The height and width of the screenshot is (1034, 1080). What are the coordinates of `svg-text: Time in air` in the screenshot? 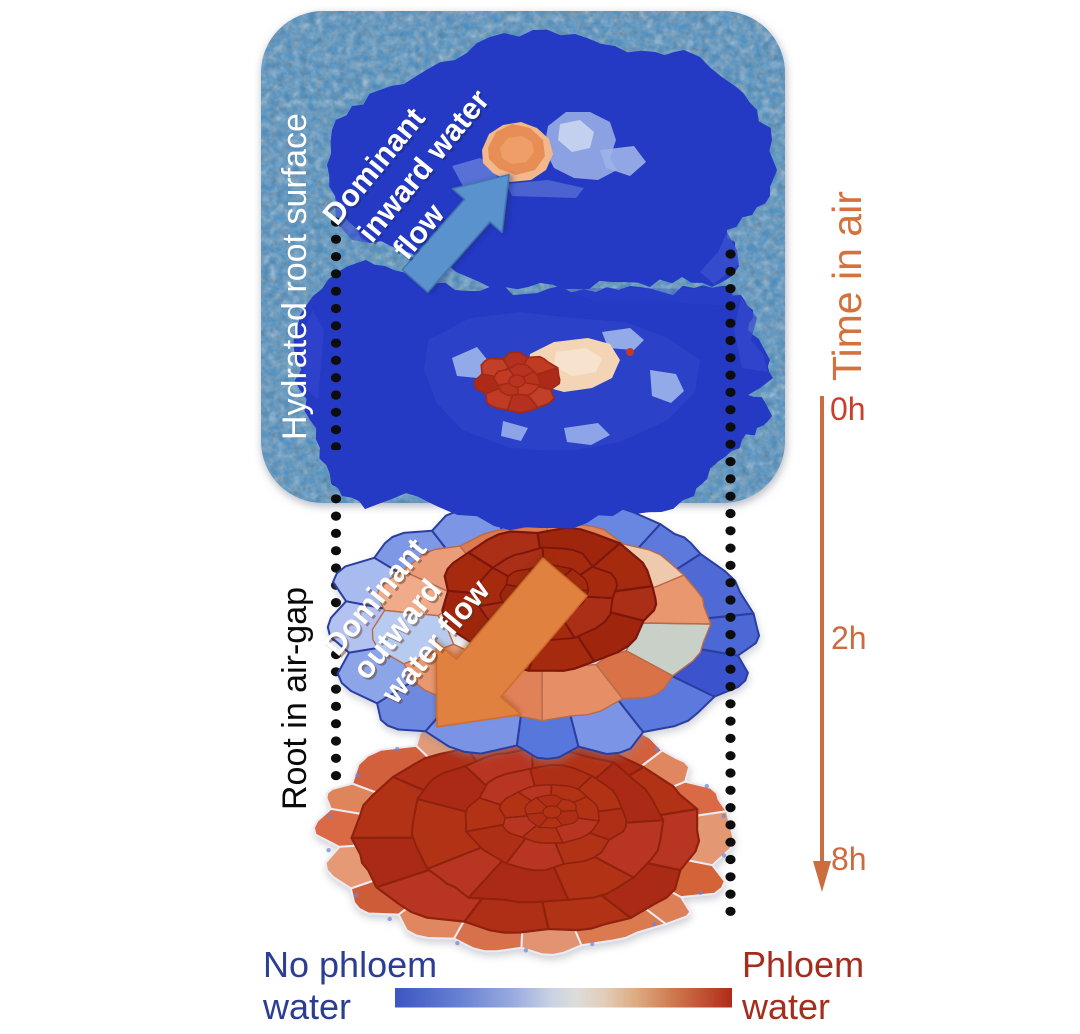 It's located at (847, 286).